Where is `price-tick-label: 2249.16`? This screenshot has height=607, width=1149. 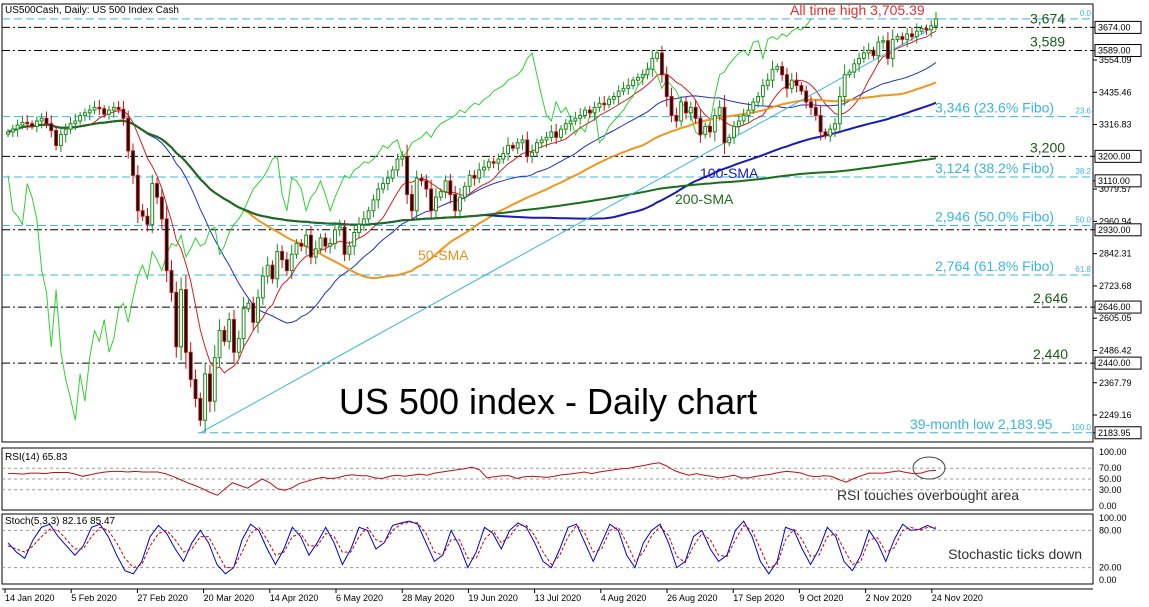 price-tick-label: 2249.16 is located at coordinates (1115, 415).